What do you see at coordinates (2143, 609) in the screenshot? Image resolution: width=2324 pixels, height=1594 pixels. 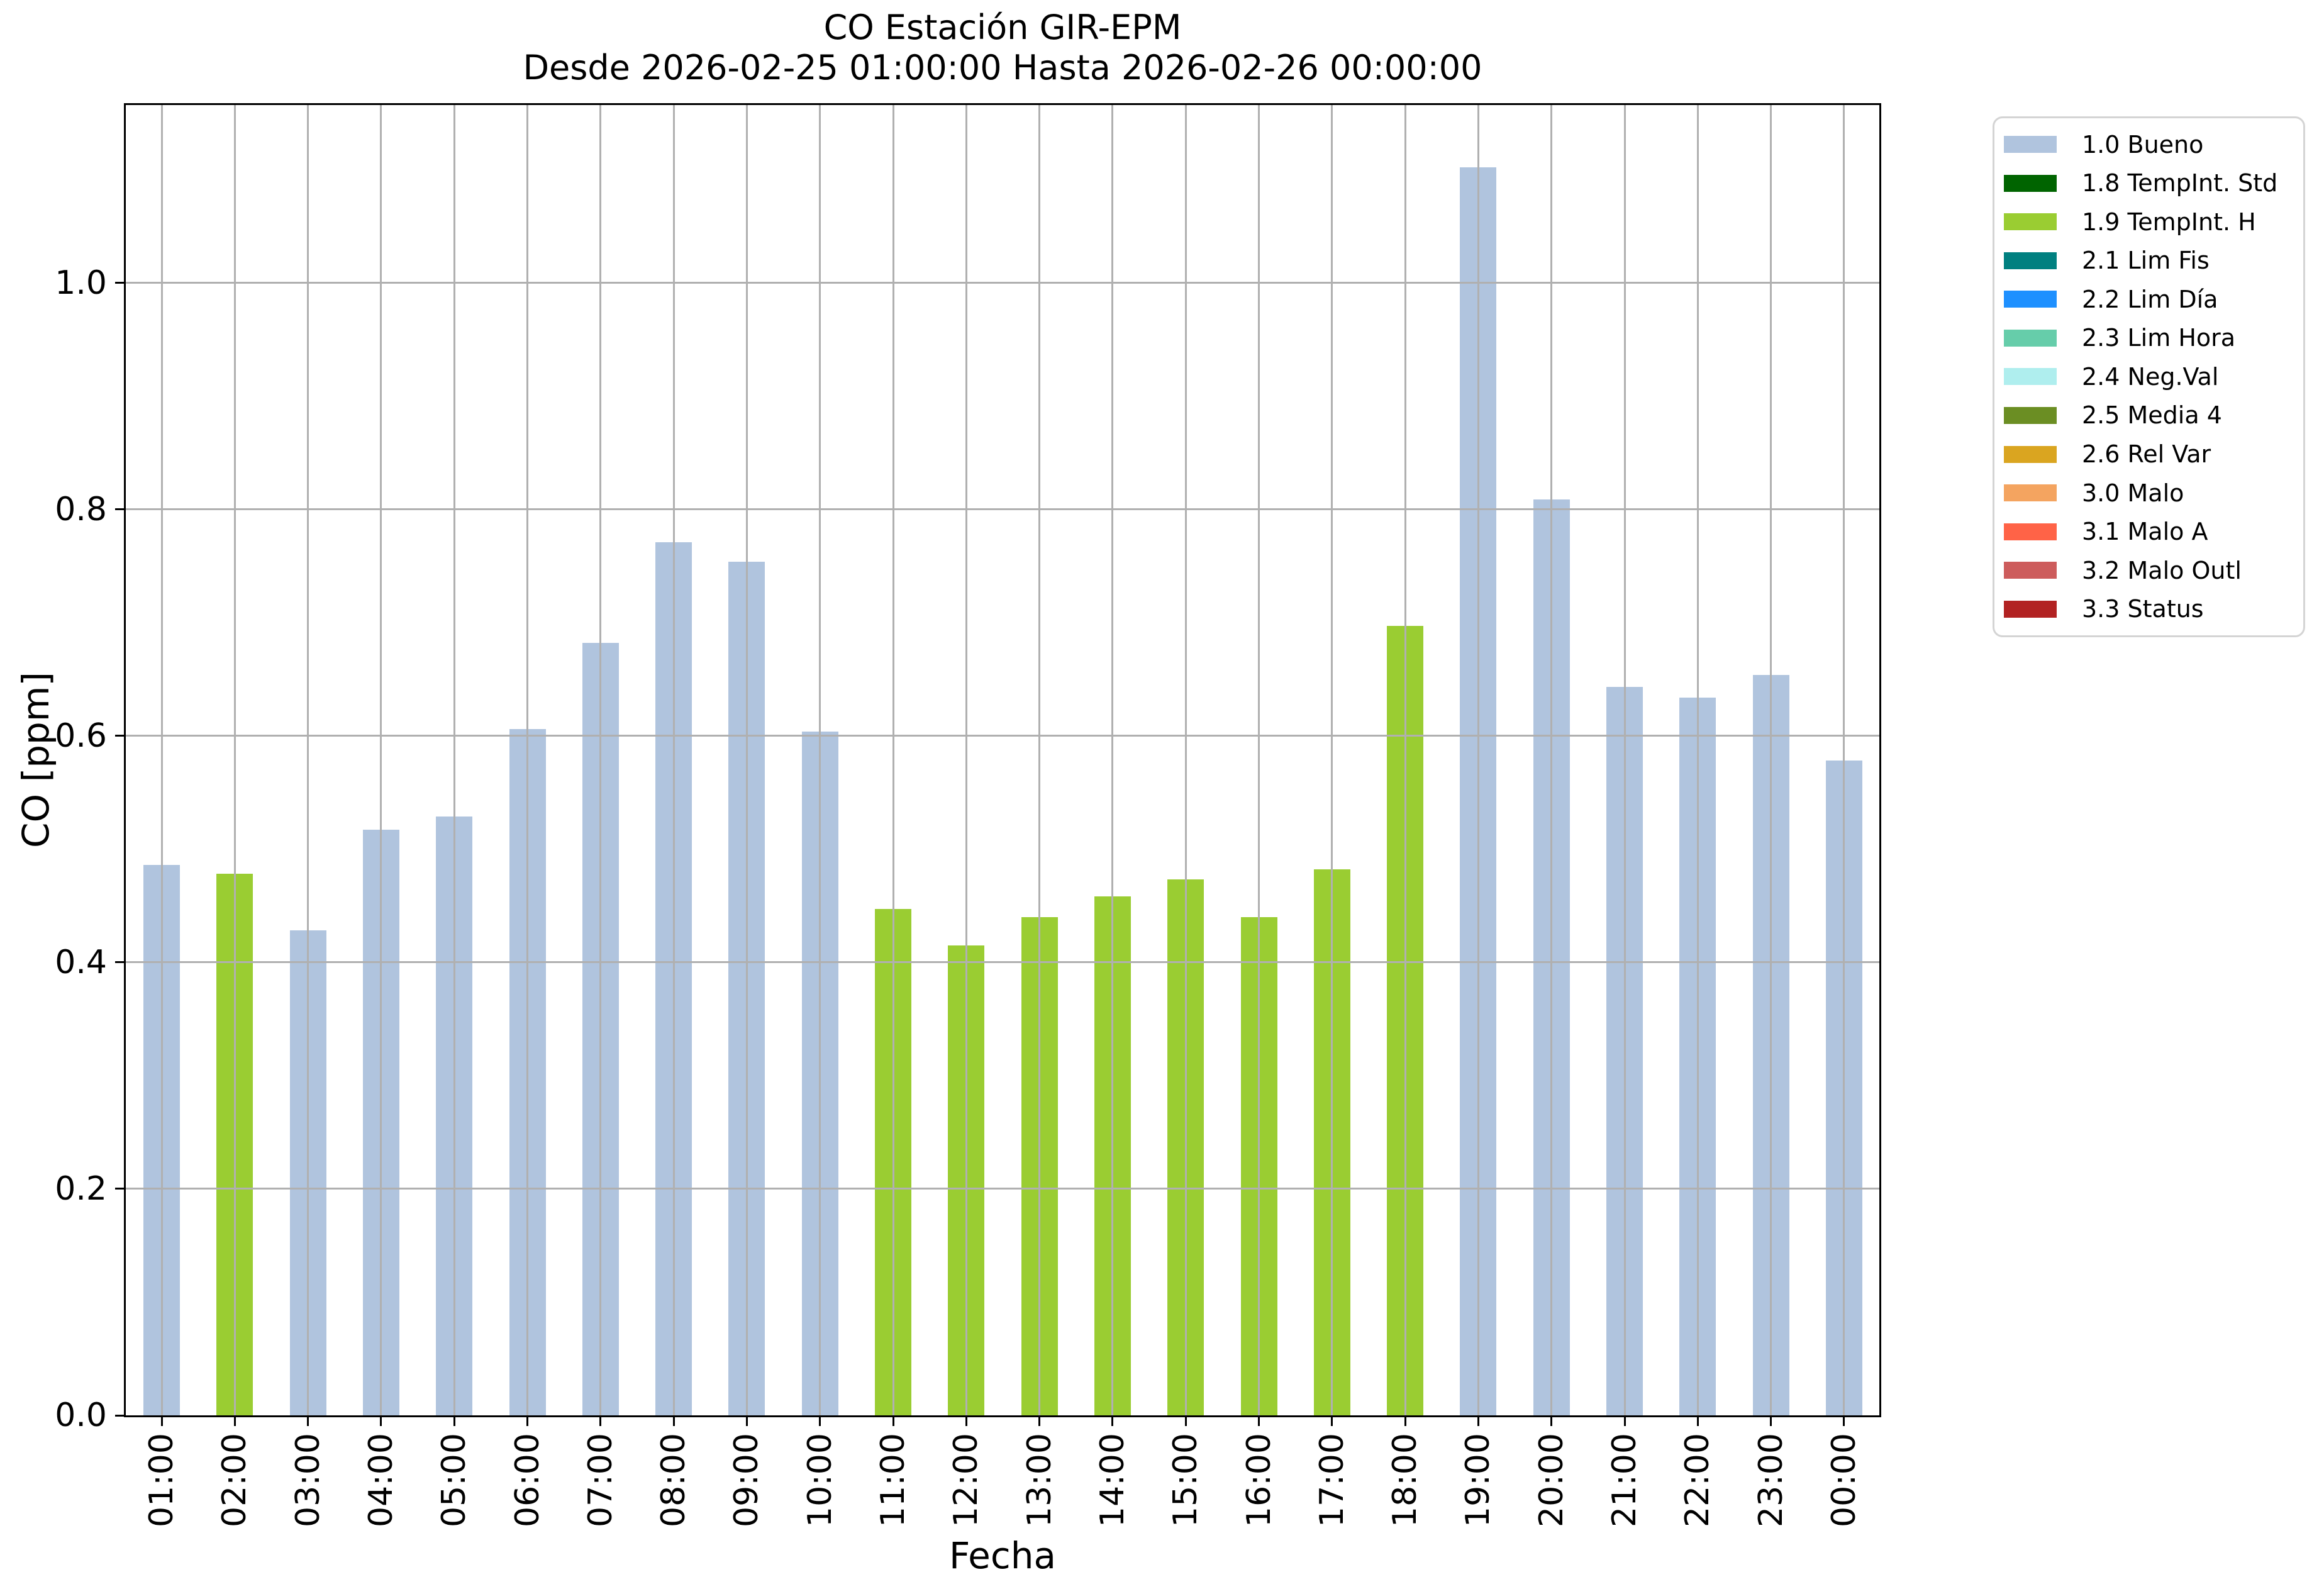 I see `legend-label: 3.3 Status` at bounding box center [2143, 609].